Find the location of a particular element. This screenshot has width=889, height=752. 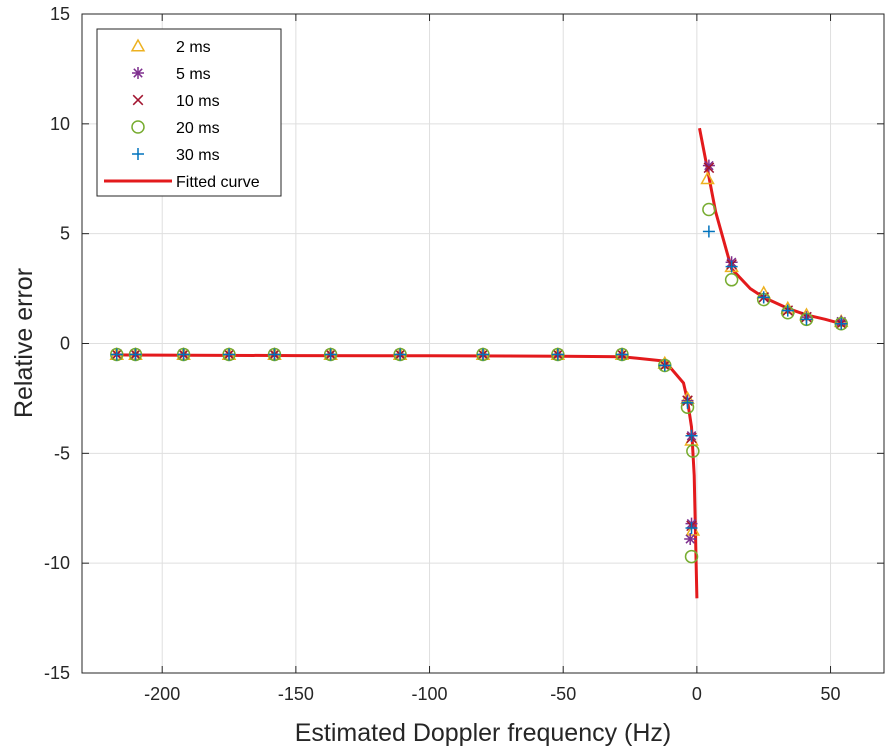

y-tick-label: 0 is located at coordinates (65, 344).